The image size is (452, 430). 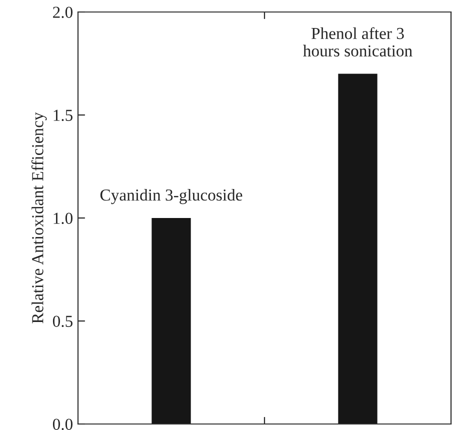 I want to click on y-tick-label: 0.0, so click(x=62, y=424).